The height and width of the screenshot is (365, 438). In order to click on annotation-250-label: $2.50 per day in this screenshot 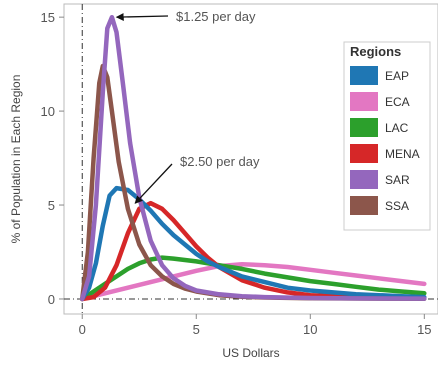, I will do `click(220, 161)`.